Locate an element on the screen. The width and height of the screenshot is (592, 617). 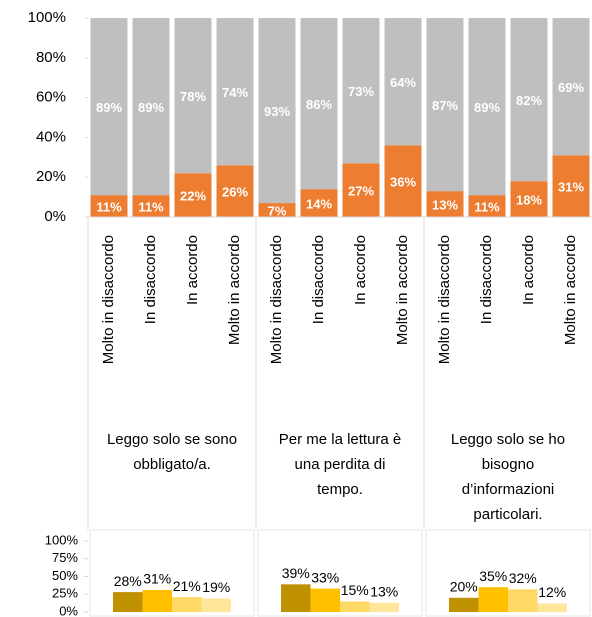
value-label: 22% is located at coordinates (193, 196).